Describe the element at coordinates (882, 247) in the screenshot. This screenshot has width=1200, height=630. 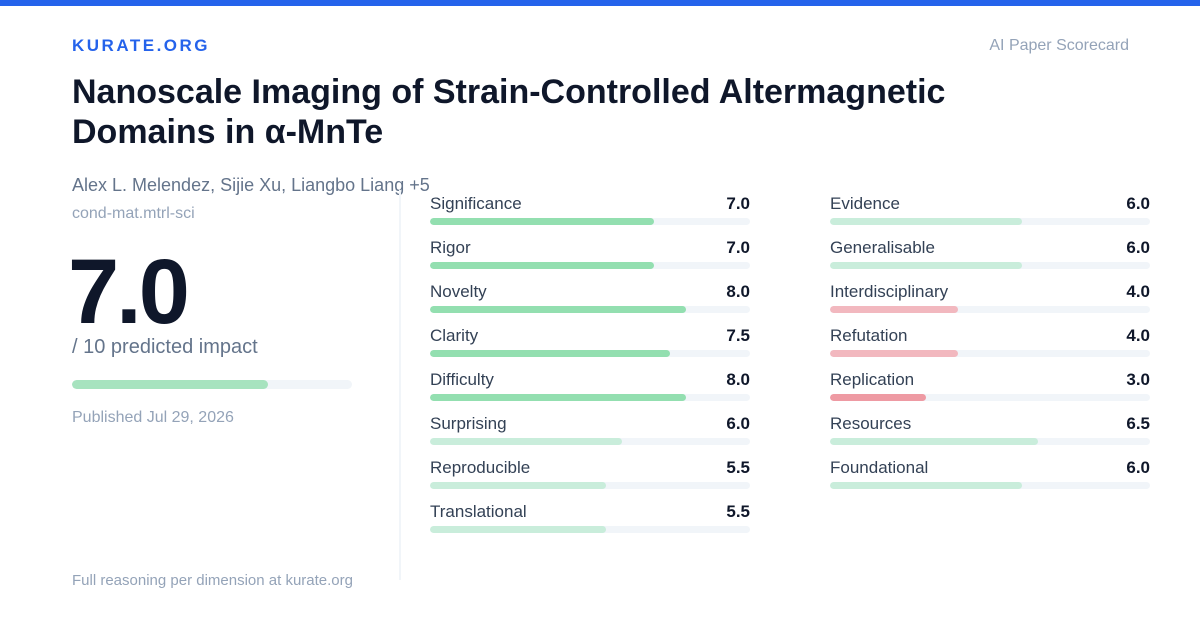
I see `dimension-name: Generalisable` at that location.